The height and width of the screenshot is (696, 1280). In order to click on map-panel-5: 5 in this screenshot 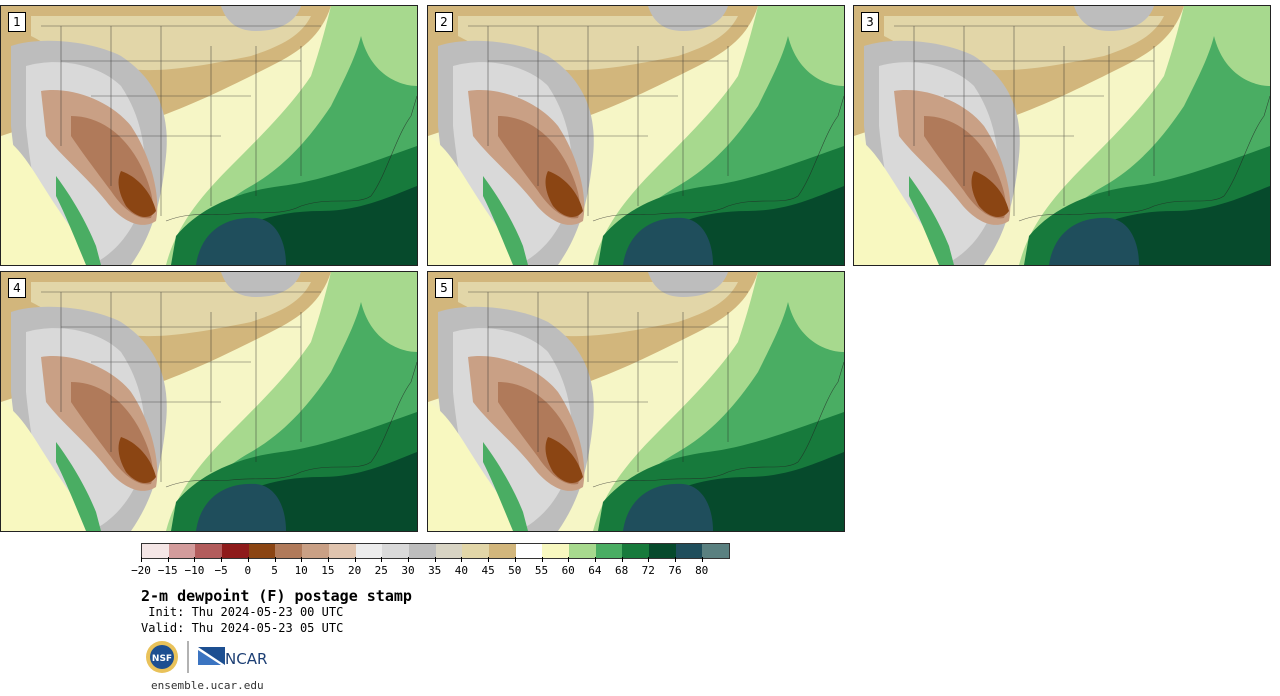, I will do `click(636, 401)`.